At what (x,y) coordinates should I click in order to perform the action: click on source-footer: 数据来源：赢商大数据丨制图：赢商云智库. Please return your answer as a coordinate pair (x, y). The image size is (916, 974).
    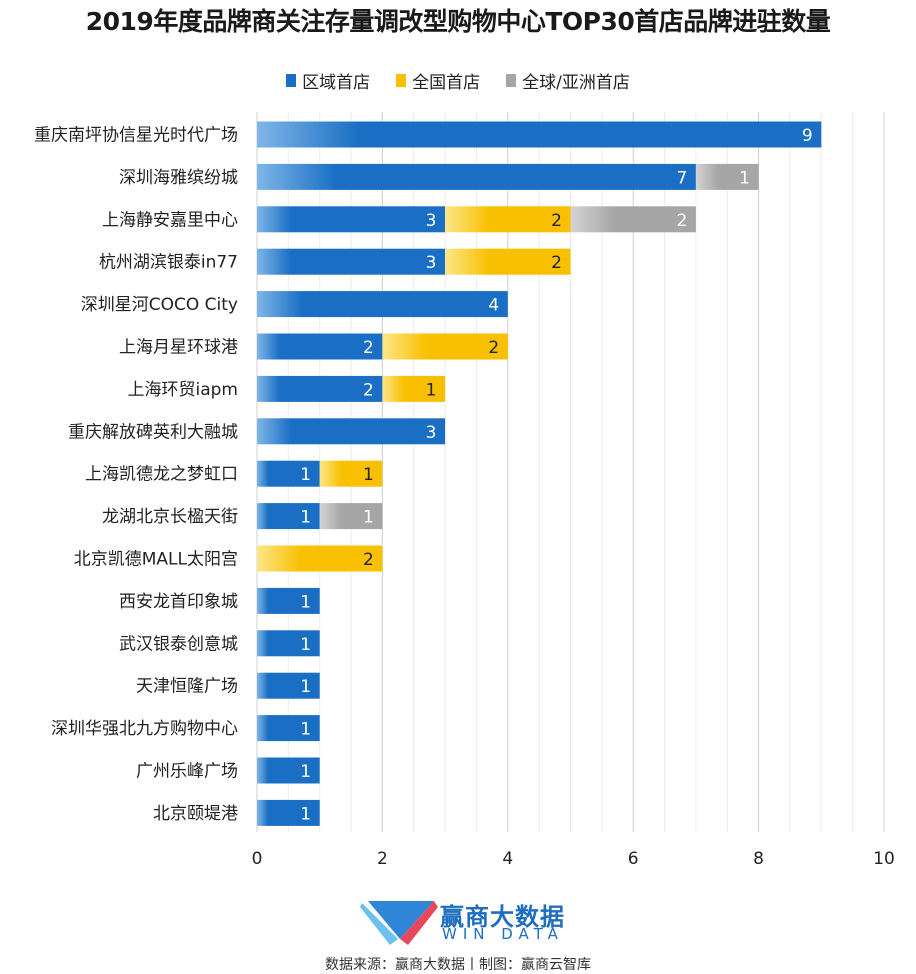
    Looking at the image, I should click on (458, 965).